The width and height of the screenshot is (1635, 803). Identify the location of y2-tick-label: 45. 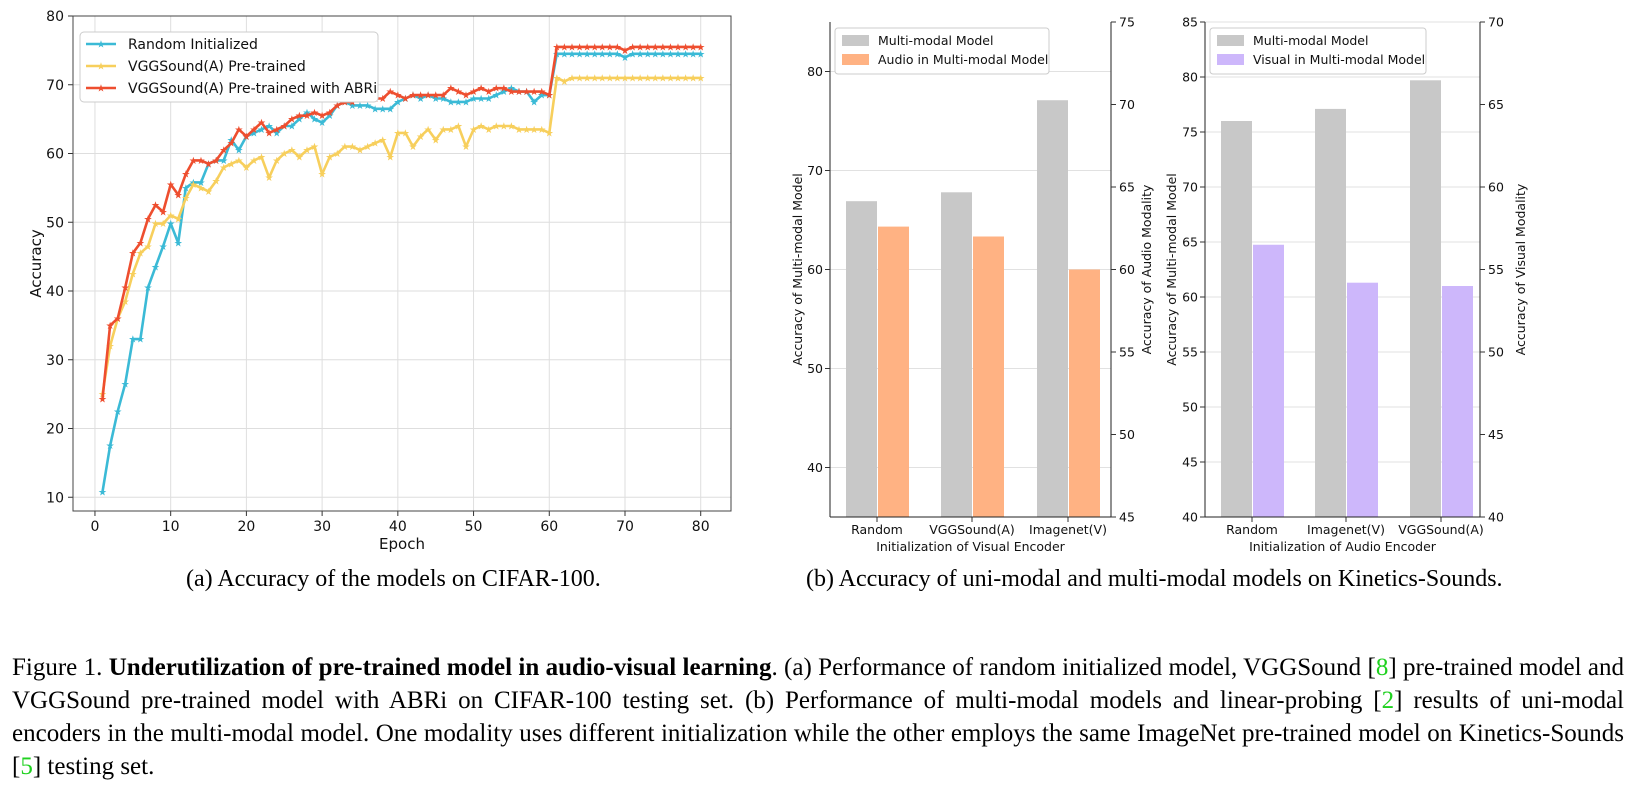
(1127, 517).